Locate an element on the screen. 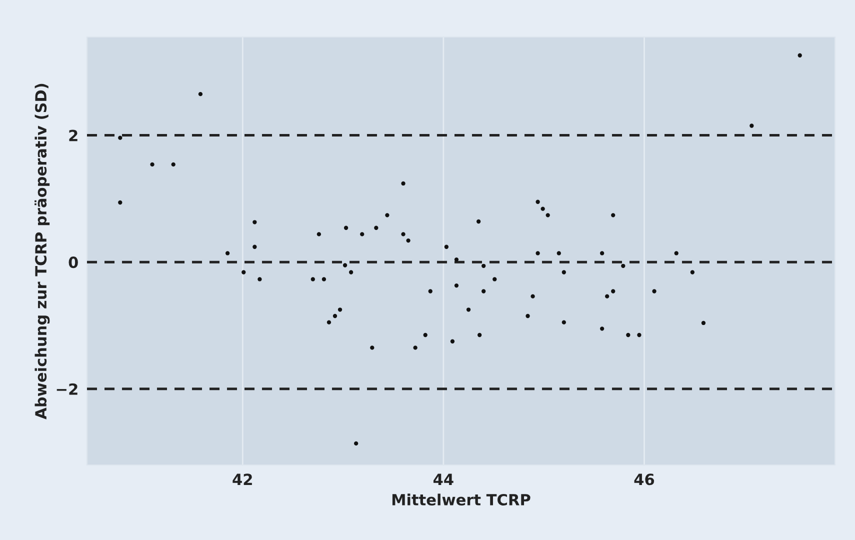  y-tick-label: 2 is located at coordinates (73, 136).